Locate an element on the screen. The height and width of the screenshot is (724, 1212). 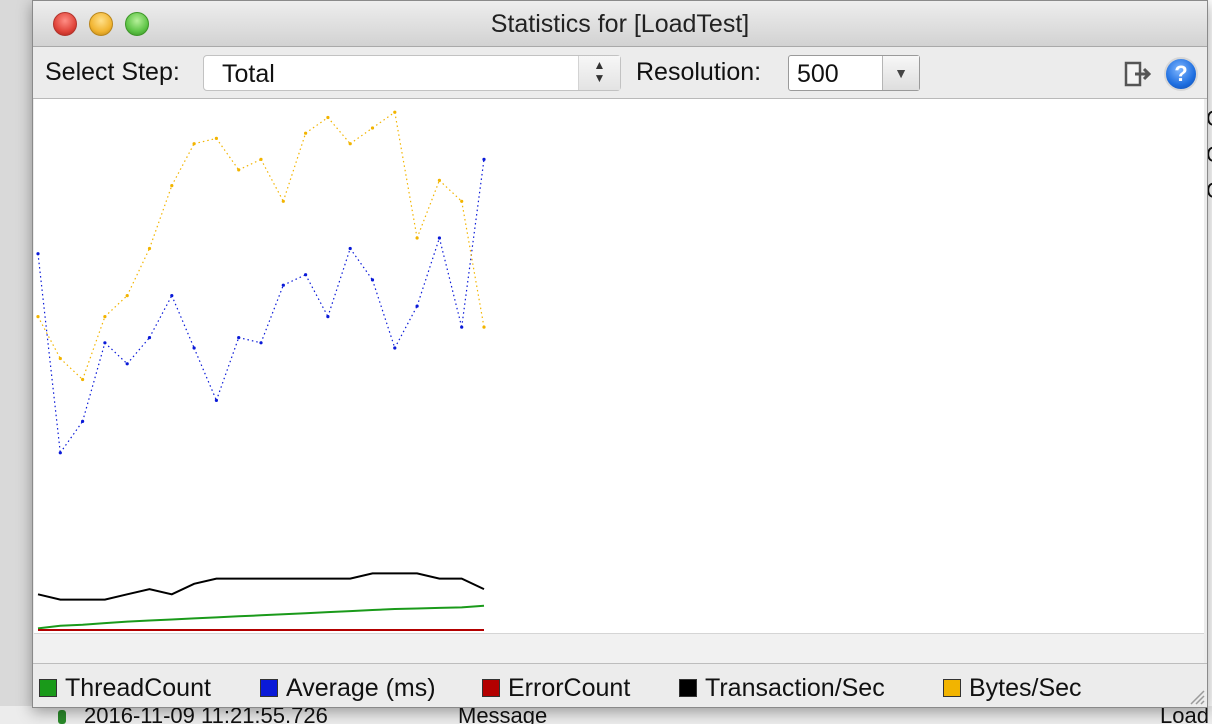
legend-label: Transaction/Sec is located at coordinates (795, 688).